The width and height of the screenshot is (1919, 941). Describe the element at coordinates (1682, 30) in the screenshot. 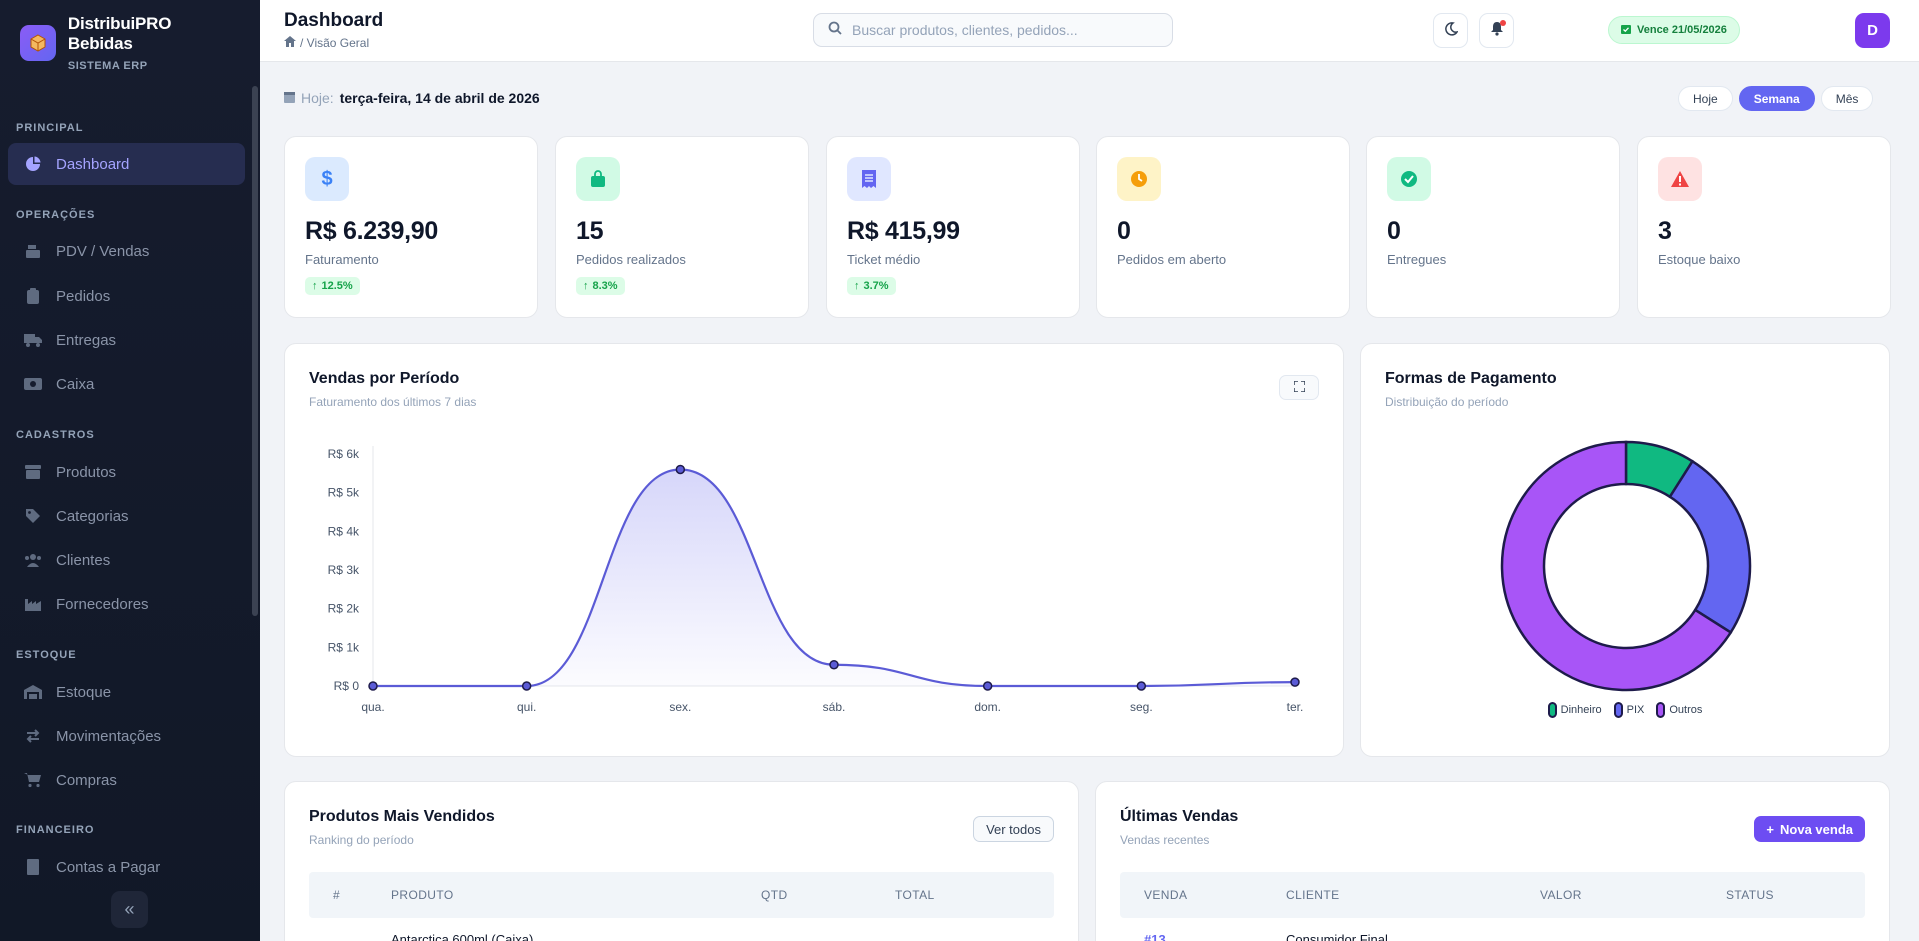

I see `license-expiry-text: Vence 21/05/2026` at that location.